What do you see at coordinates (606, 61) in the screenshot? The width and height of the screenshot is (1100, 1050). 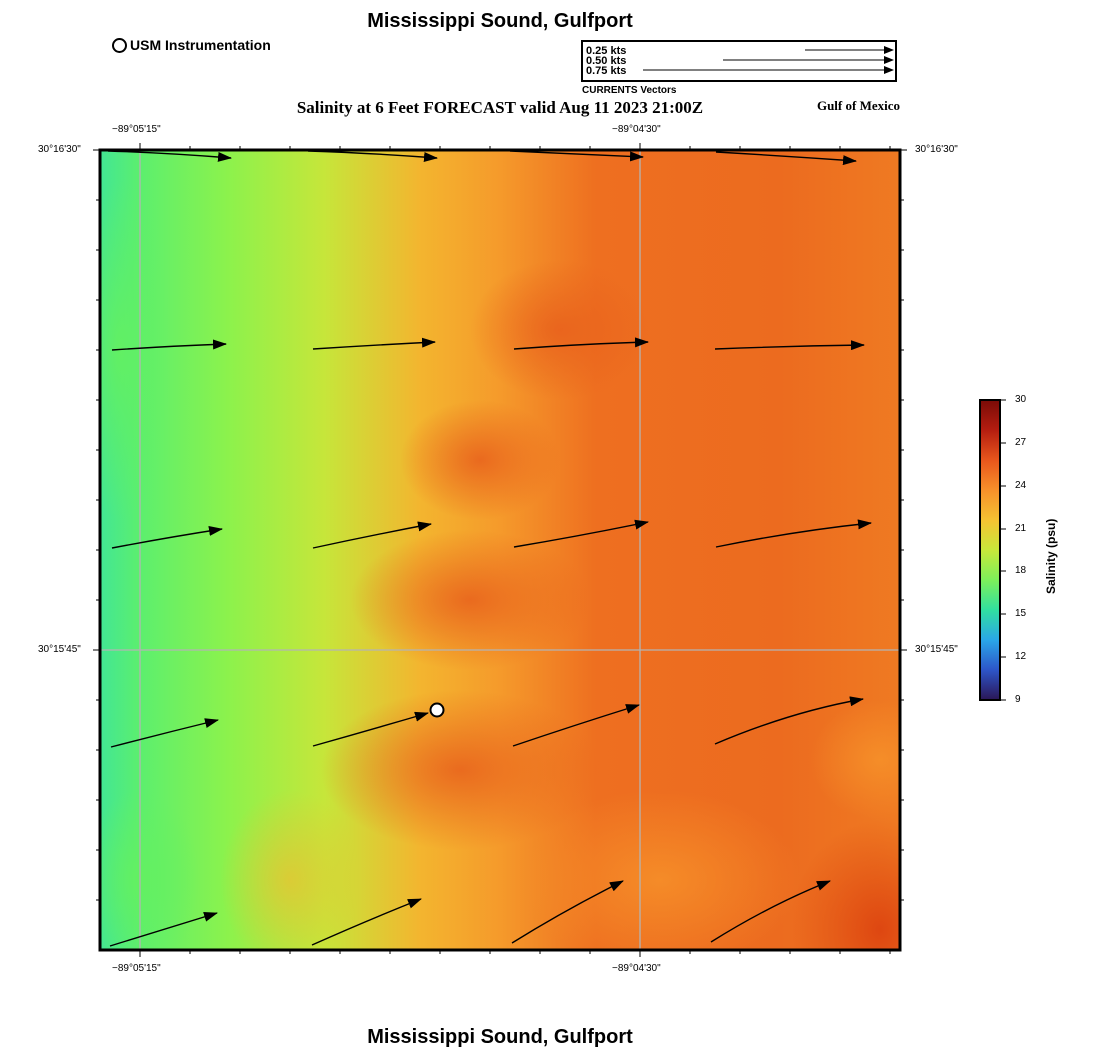 I see `vector-scale-label-2: 0.50 kts` at bounding box center [606, 61].